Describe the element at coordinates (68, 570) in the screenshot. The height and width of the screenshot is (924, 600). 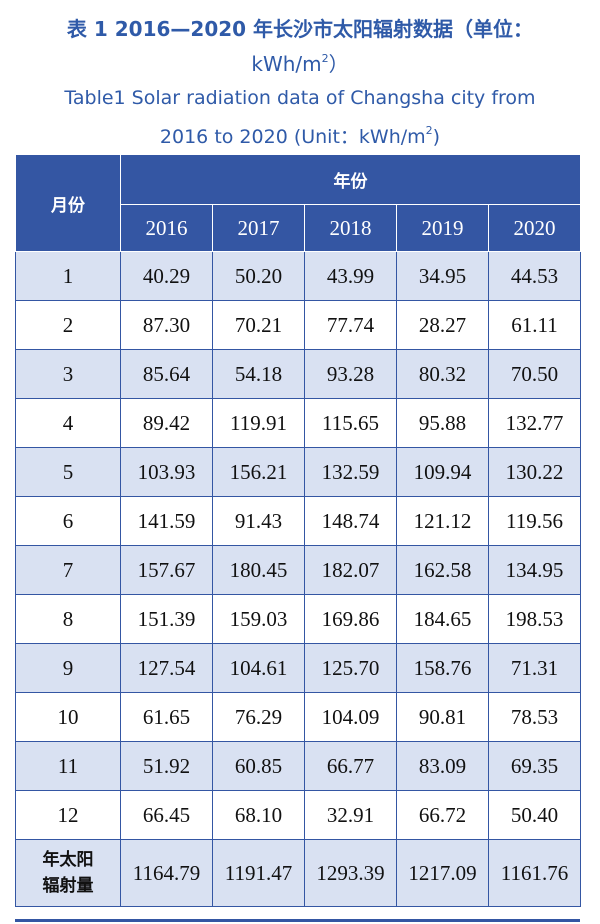
I see `month-cell: 7` at that location.